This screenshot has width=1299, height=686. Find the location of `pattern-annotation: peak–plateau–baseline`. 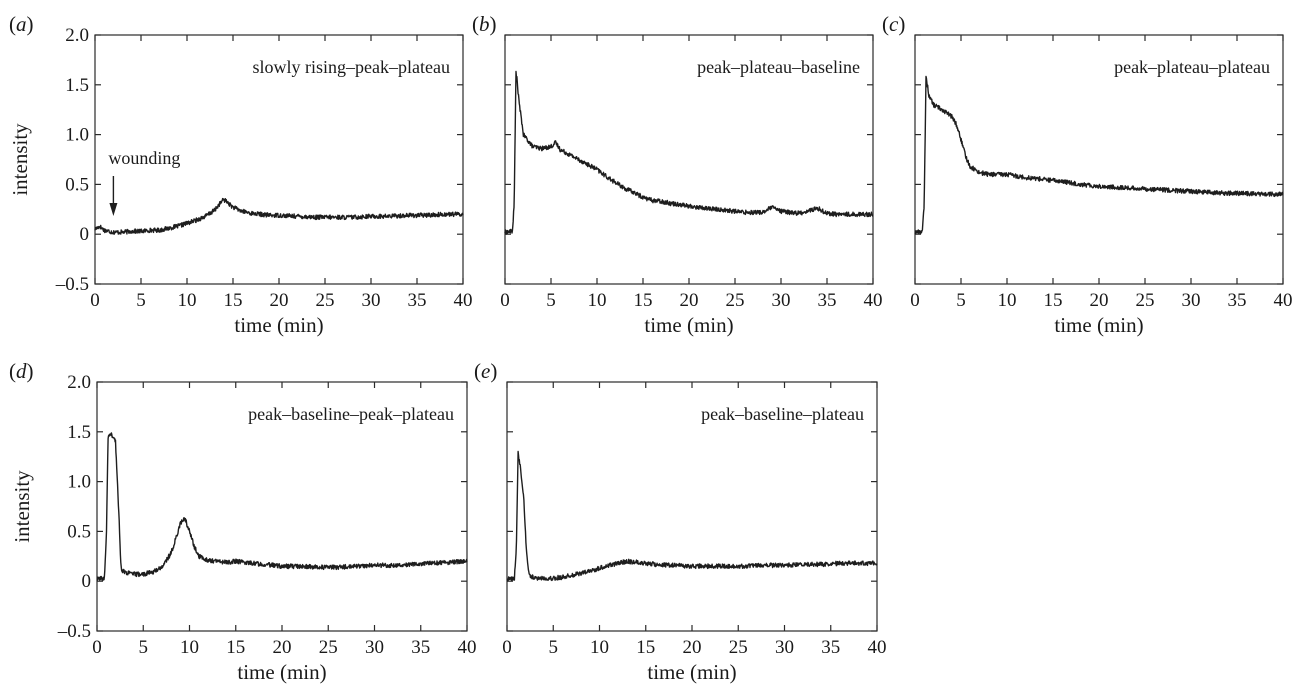

pattern-annotation: peak–plateau–baseline is located at coordinates (778, 67).